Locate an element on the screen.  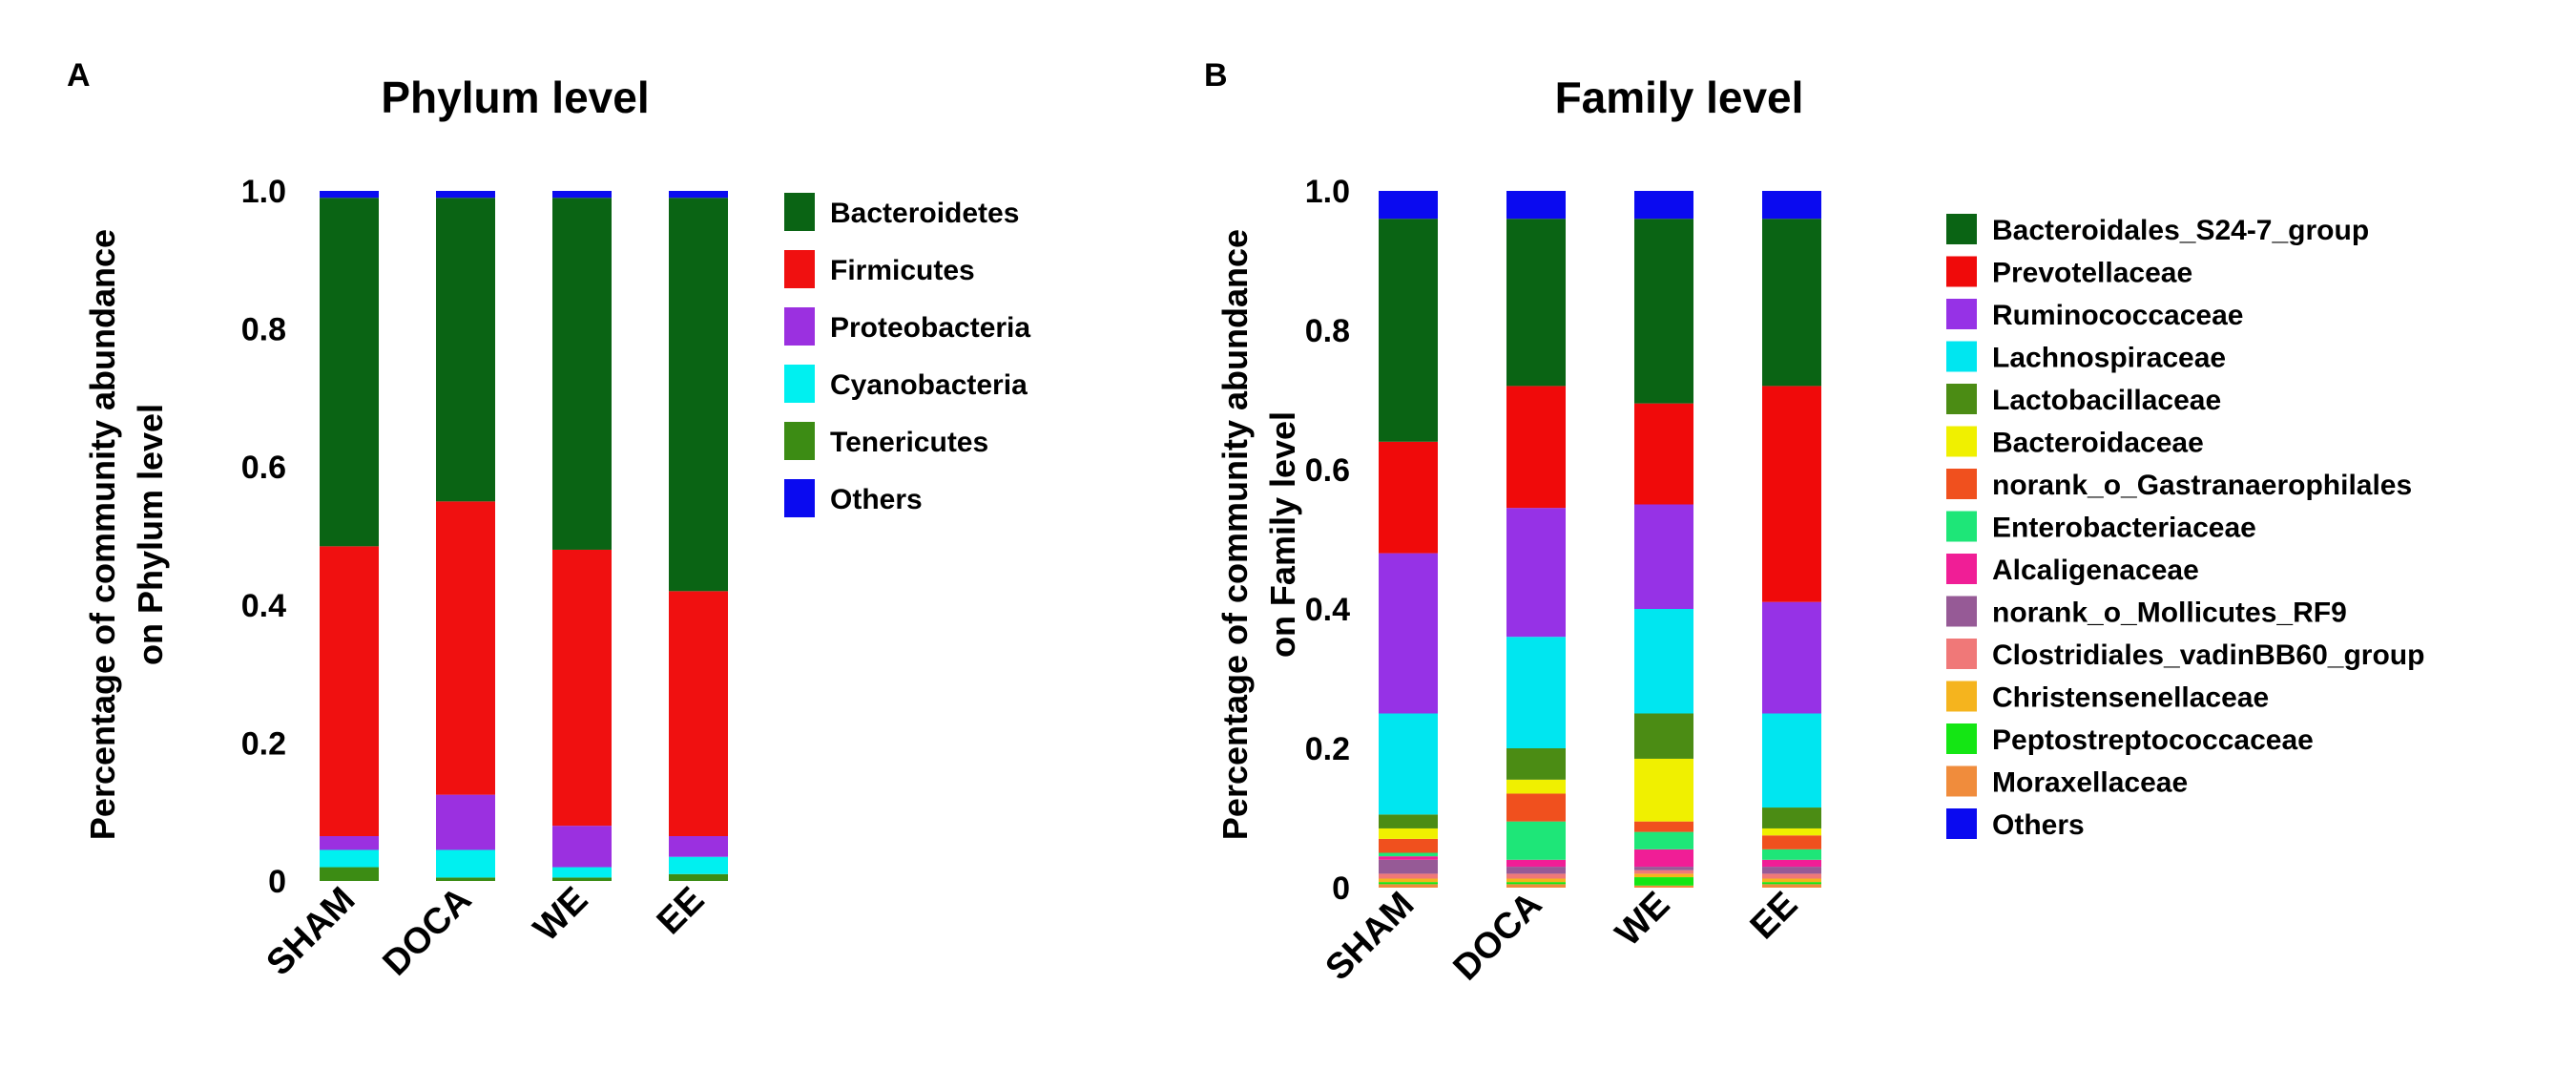
legend-label: Prevotellaceae is located at coordinates (2092, 274).